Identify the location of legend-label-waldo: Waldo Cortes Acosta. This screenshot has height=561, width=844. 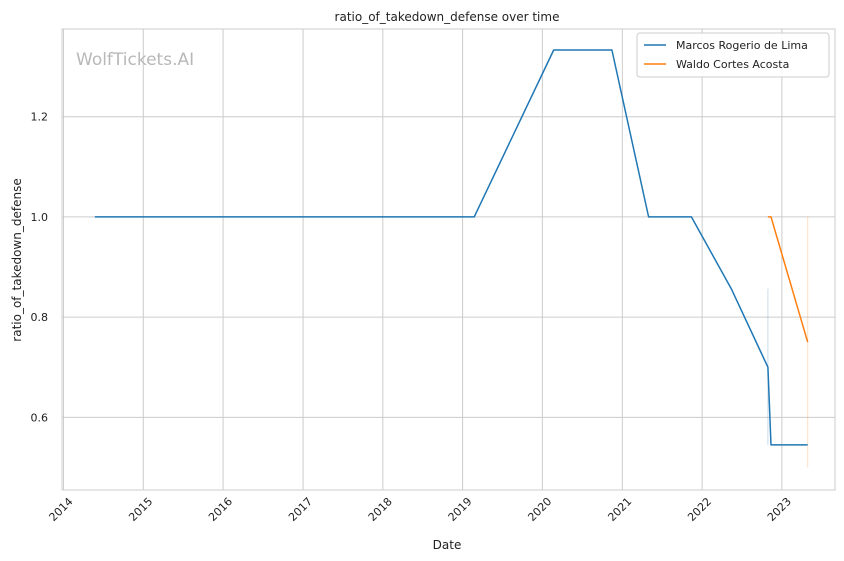
(732, 64).